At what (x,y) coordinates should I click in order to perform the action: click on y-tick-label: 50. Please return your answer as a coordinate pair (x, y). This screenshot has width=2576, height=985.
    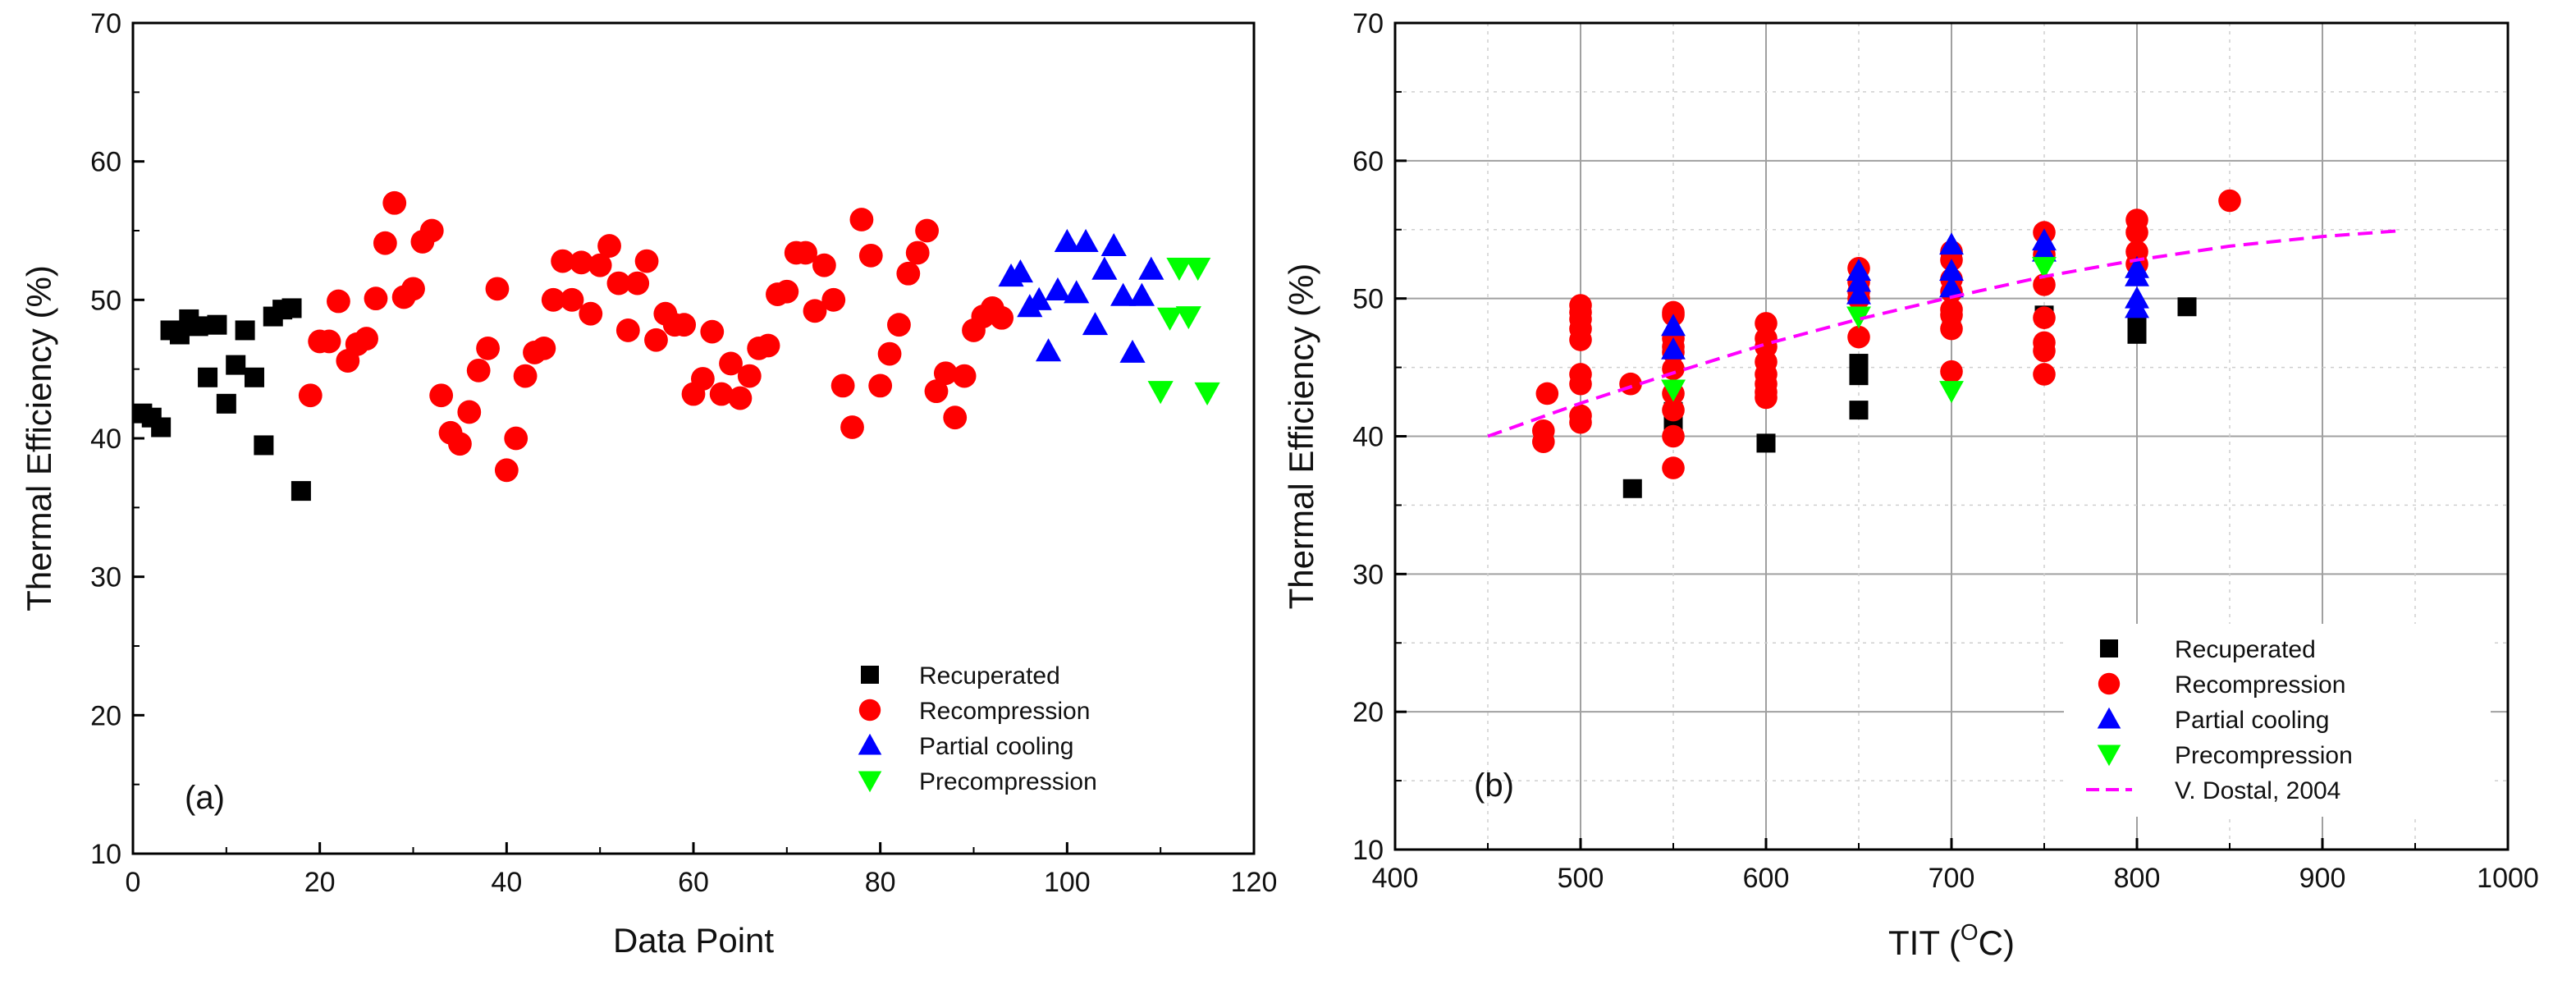
    Looking at the image, I should click on (1368, 299).